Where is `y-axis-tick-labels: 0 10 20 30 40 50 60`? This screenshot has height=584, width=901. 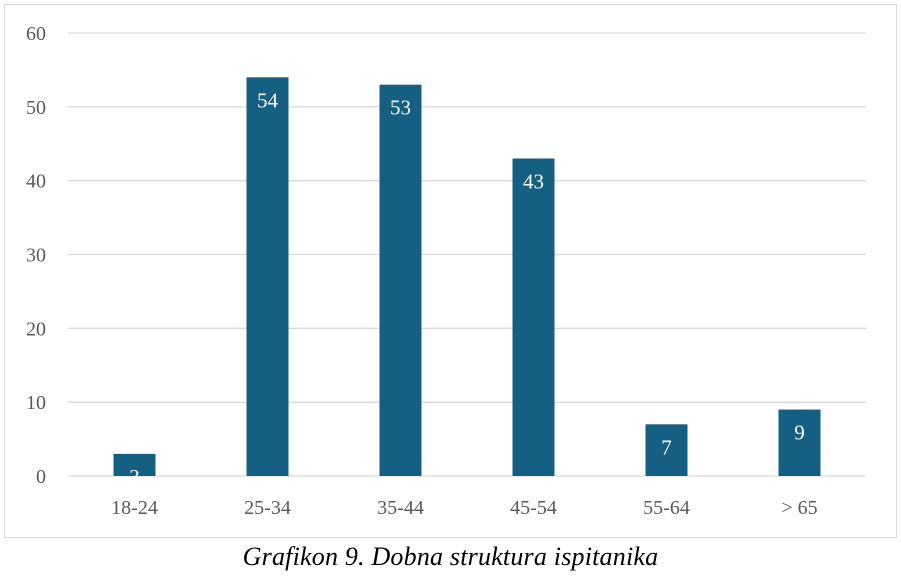
y-axis-tick-labels: 0 10 20 30 40 50 60 is located at coordinates (36, 255).